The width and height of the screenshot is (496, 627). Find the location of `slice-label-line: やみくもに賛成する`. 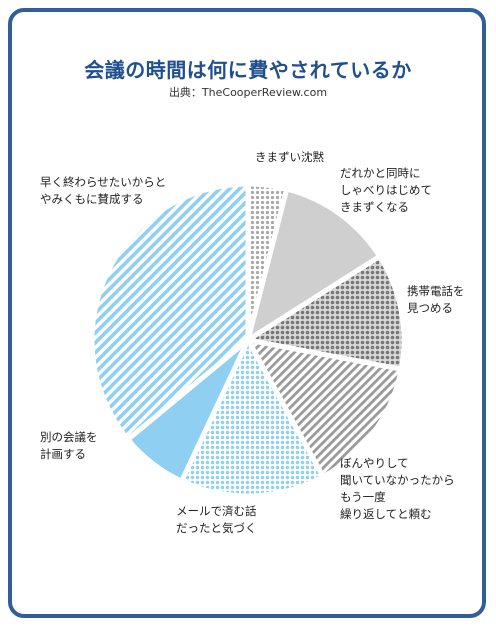

slice-label-line: やみくもに賛成する is located at coordinates (92, 199).